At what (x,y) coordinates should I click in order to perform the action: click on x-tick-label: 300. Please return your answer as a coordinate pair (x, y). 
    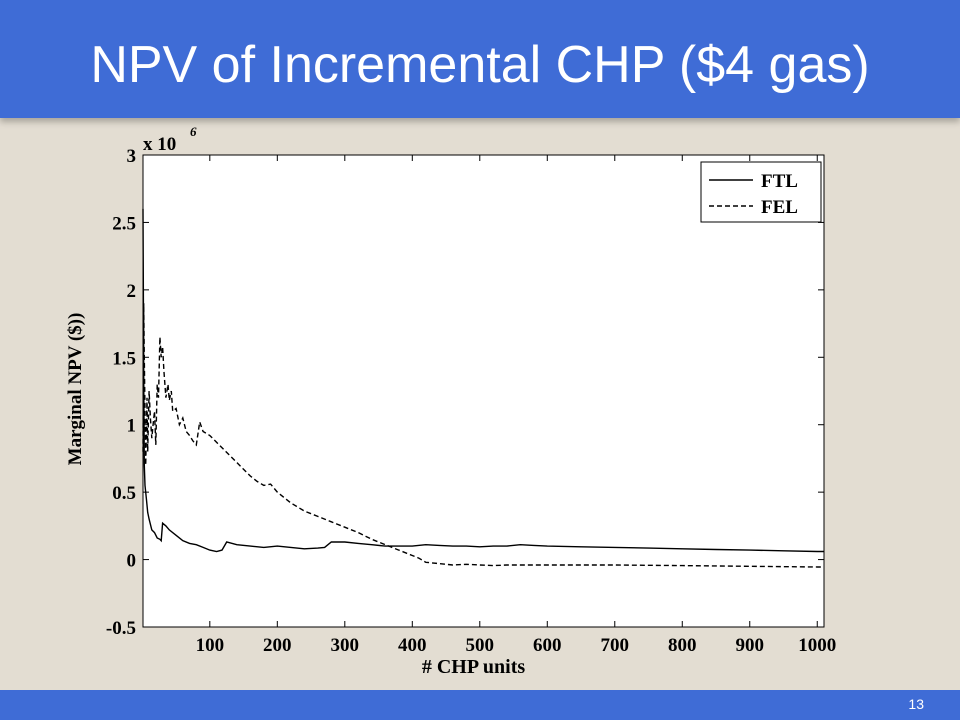
    Looking at the image, I should click on (345, 645).